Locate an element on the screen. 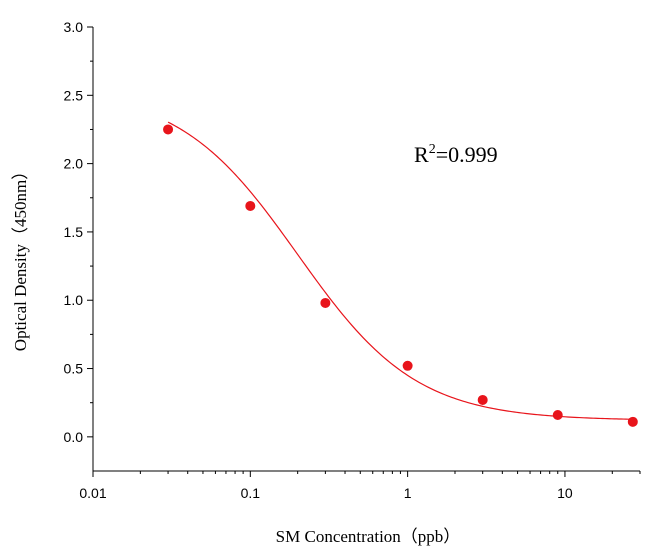 The width and height of the screenshot is (648, 550). y-axis-title: Optical Density（450nm） is located at coordinates (20, 257).